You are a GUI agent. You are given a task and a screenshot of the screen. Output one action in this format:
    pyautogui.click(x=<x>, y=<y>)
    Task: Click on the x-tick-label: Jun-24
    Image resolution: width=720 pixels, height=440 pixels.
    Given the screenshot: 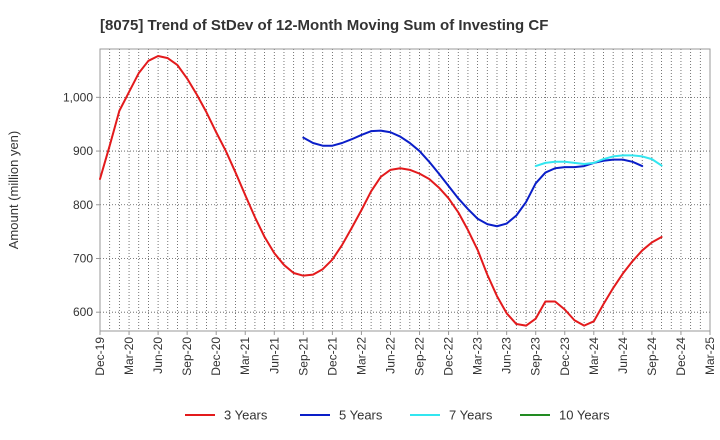 What is the action you would take?
    pyautogui.click(x=623, y=355)
    